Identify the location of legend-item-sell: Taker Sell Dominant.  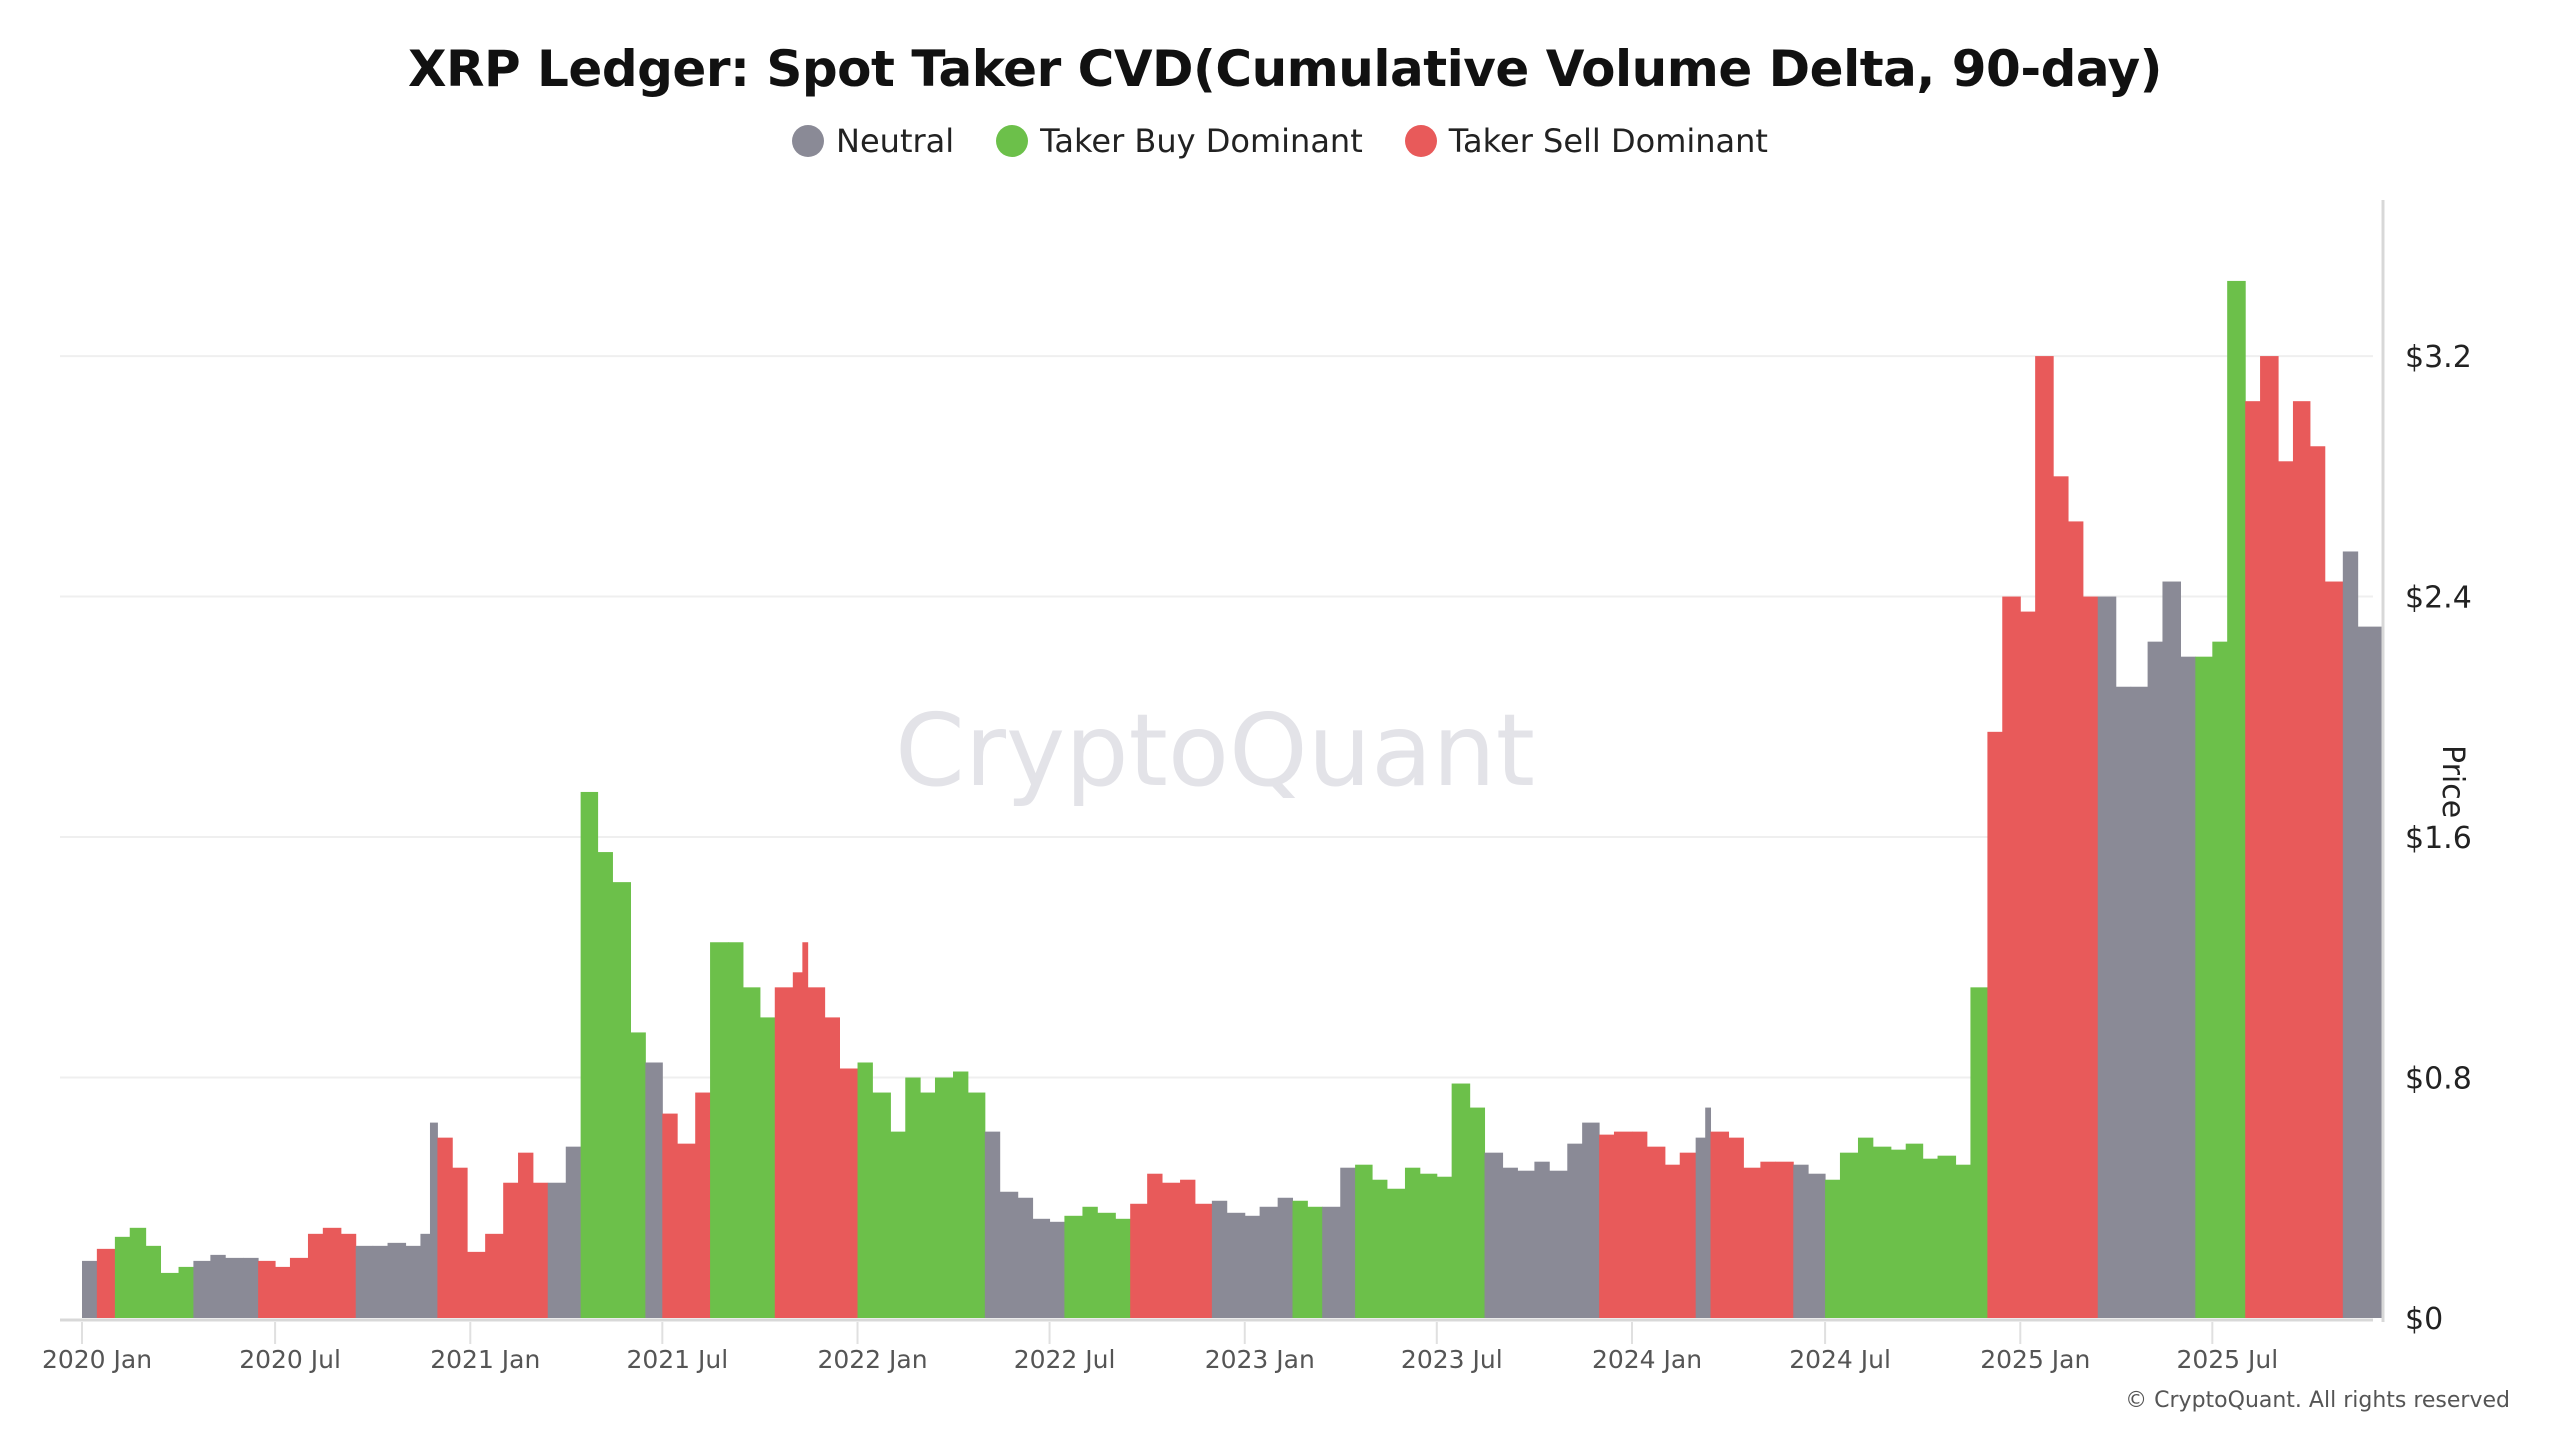
(1586, 141).